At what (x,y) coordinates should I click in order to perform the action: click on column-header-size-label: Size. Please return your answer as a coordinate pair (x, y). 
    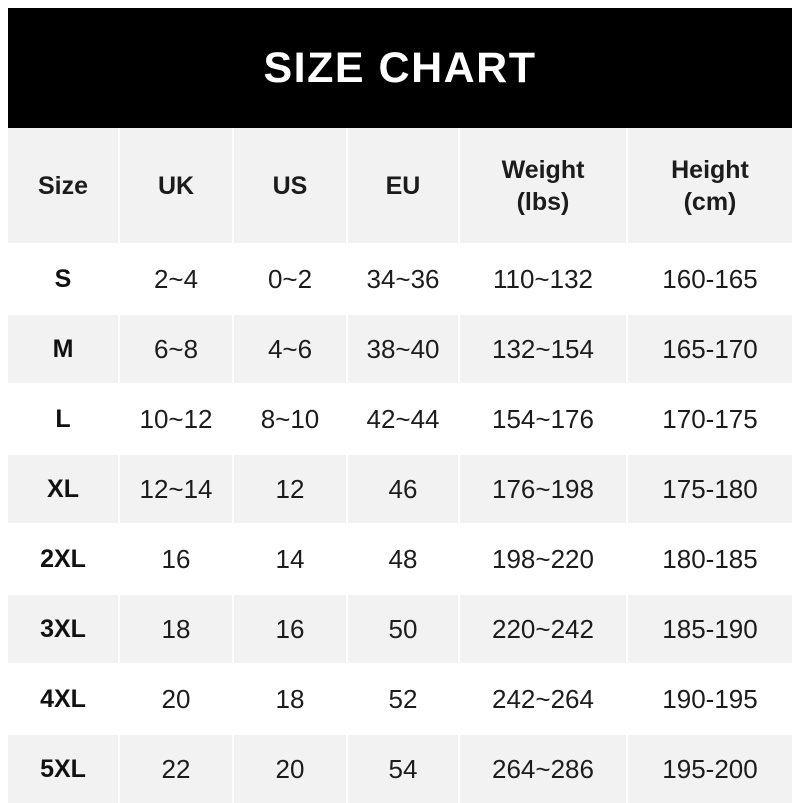
    Looking at the image, I should click on (63, 185).